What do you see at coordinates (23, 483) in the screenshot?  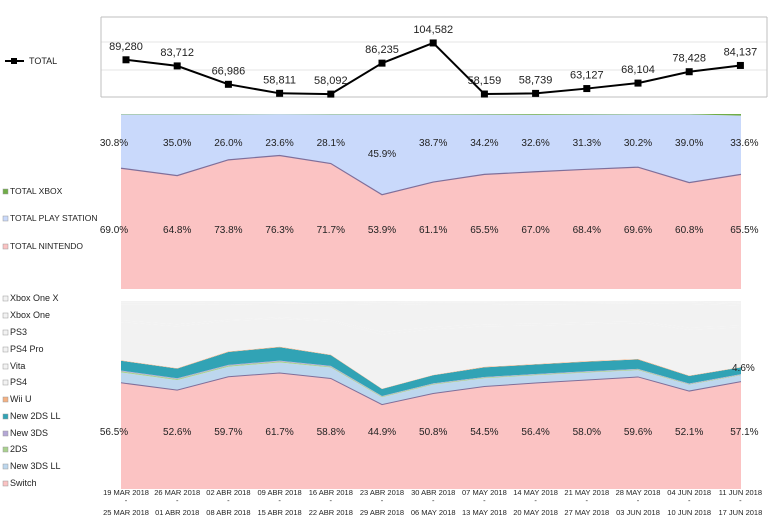 I see `legend-label: Switch` at bounding box center [23, 483].